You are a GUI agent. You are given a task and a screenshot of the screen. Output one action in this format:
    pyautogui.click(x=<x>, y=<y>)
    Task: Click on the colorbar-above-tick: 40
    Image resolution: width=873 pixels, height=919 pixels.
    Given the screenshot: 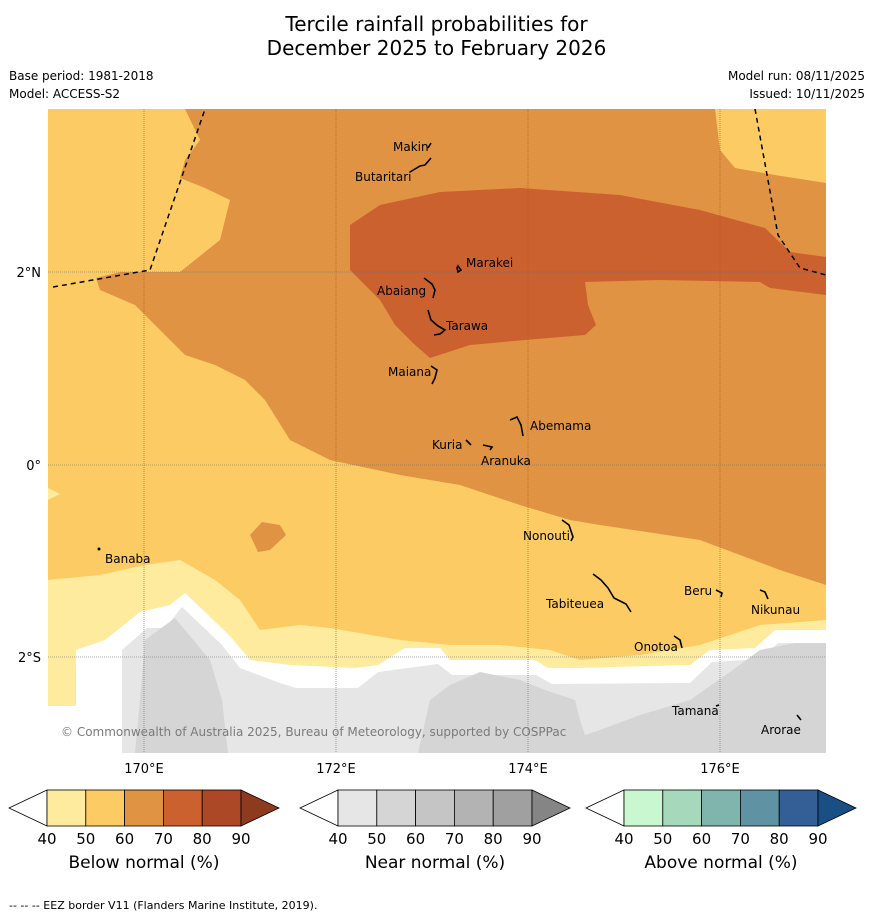 What is the action you would take?
    pyautogui.click(x=623, y=839)
    